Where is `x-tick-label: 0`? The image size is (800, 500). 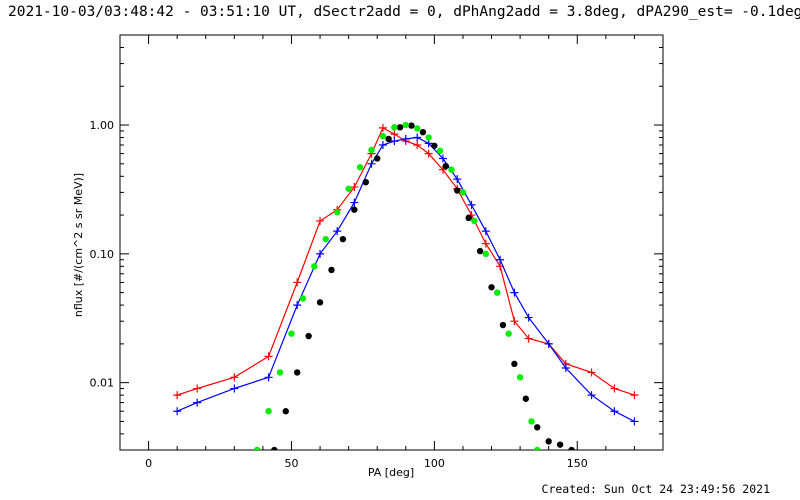
x-tick-label: 0 is located at coordinates (148, 463).